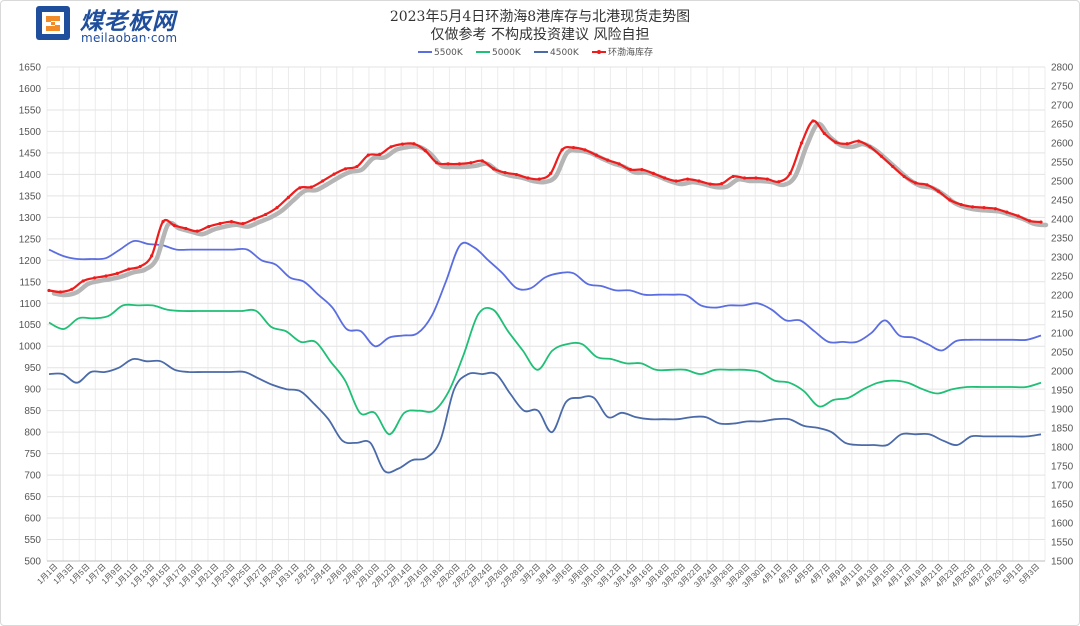 This screenshot has width=1080, height=626. I want to click on y-right-tick-label: 2150, so click(1062, 315).